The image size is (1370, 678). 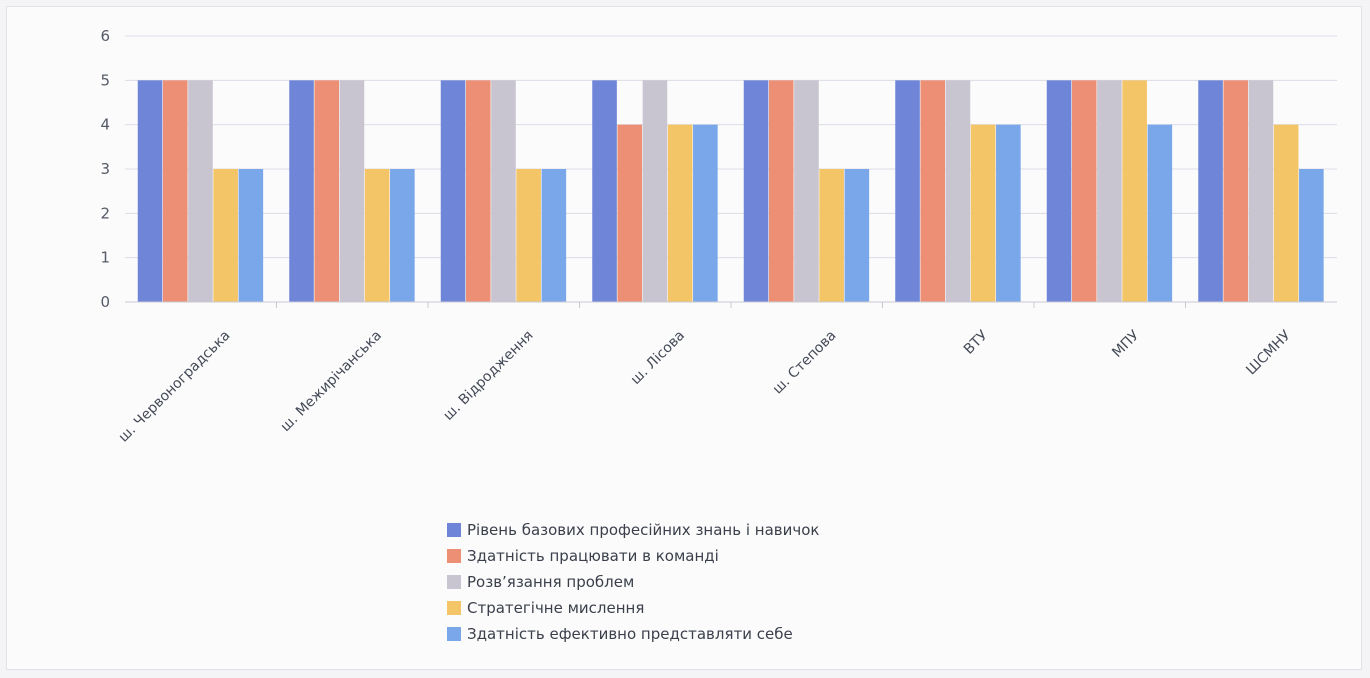 What do you see at coordinates (805, 363) in the screenshot?
I see `x-tick-label: ш. Степова` at bounding box center [805, 363].